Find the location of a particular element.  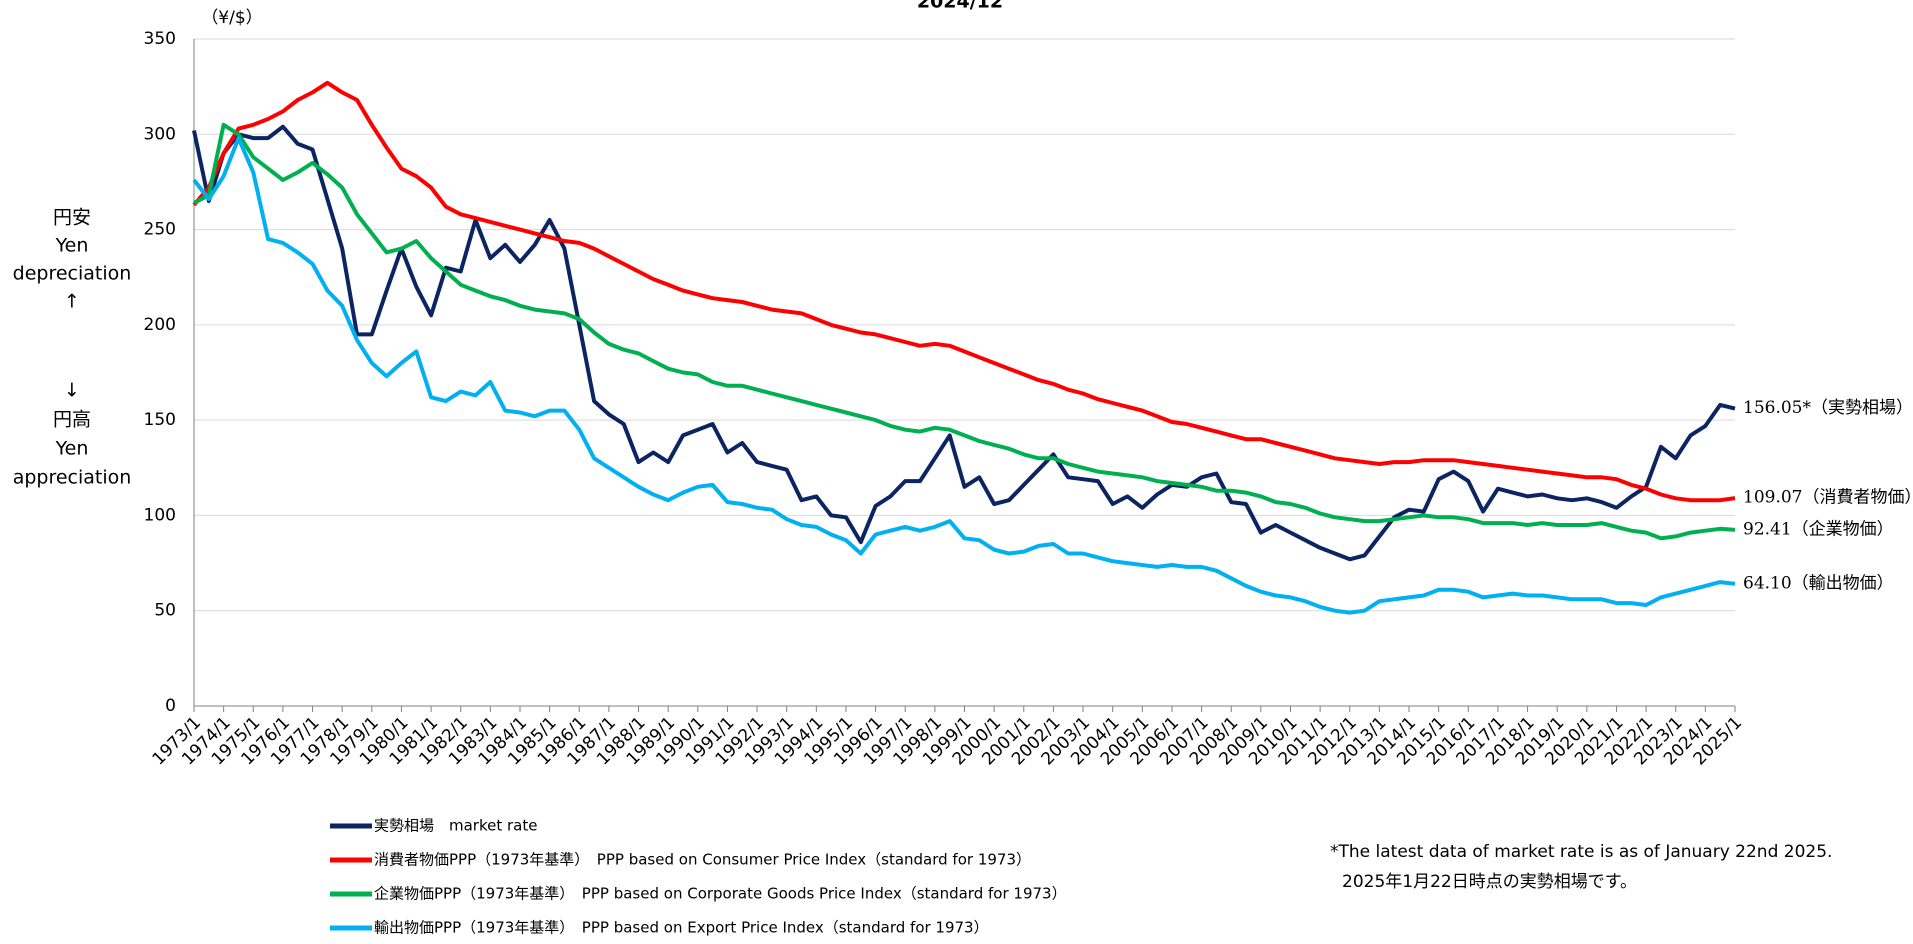

chart-title: 2024/12 is located at coordinates (960, 6).